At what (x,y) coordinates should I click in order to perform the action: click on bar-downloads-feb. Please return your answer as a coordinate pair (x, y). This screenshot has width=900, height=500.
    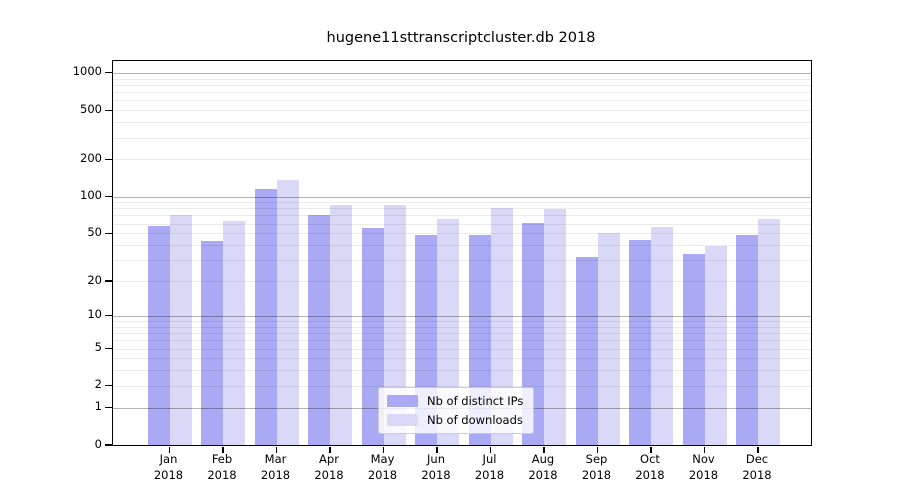
    Looking at the image, I should click on (234, 333).